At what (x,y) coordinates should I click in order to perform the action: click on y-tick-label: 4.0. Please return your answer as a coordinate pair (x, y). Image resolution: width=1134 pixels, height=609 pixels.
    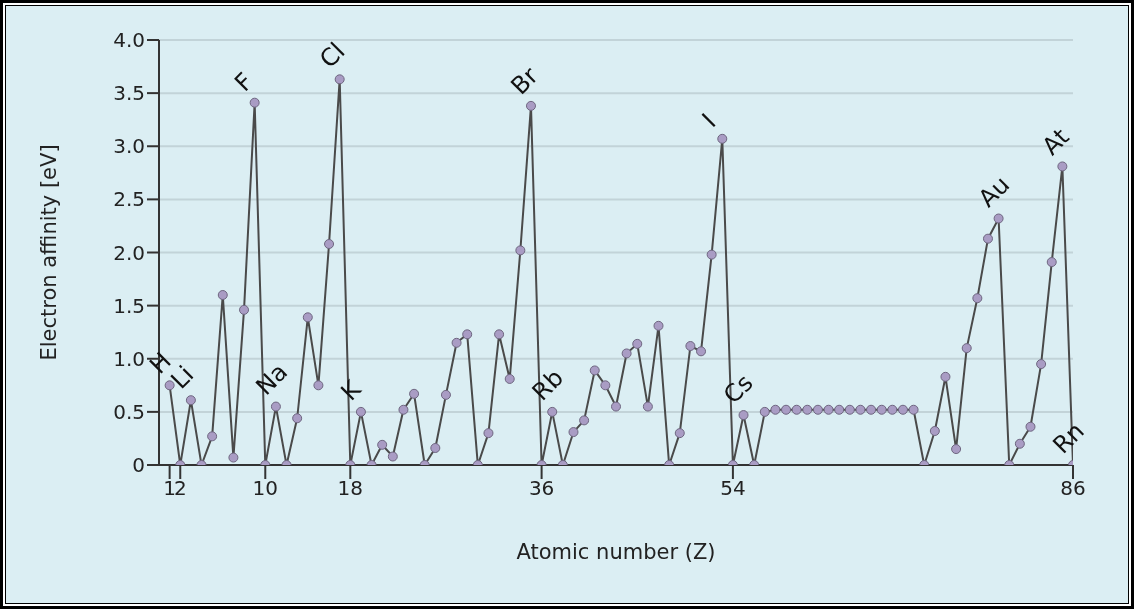
    Looking at the image, I should click on (129, 40).